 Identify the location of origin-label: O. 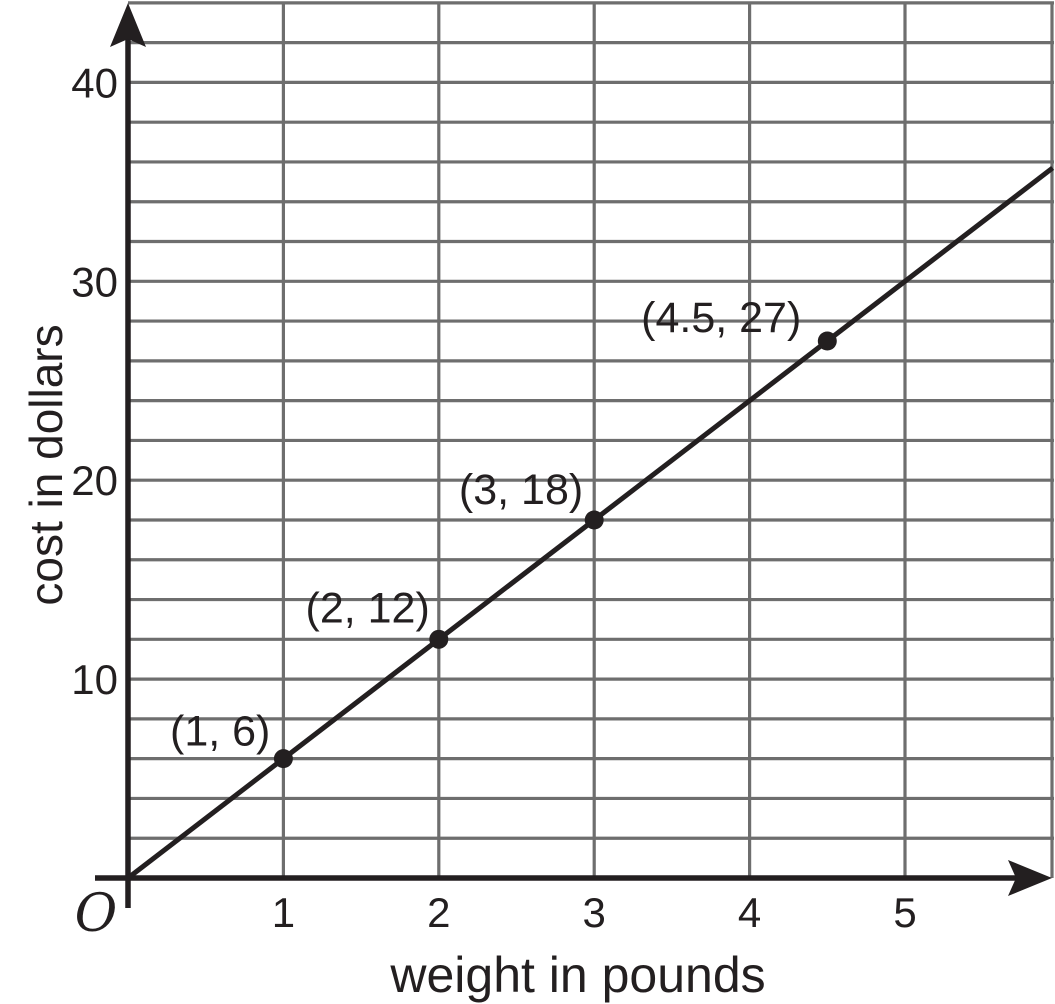
(96, 914).